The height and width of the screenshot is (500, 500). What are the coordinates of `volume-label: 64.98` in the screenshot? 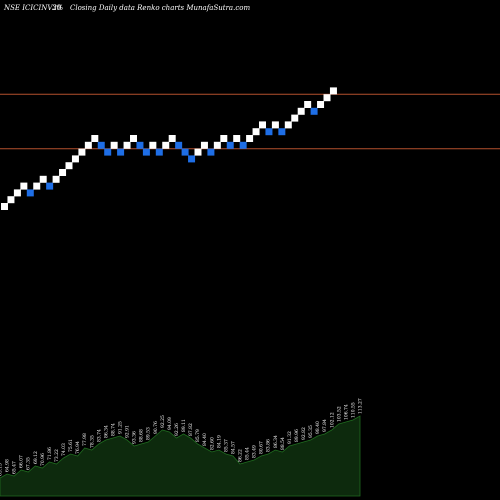 It's located at (8, 465).